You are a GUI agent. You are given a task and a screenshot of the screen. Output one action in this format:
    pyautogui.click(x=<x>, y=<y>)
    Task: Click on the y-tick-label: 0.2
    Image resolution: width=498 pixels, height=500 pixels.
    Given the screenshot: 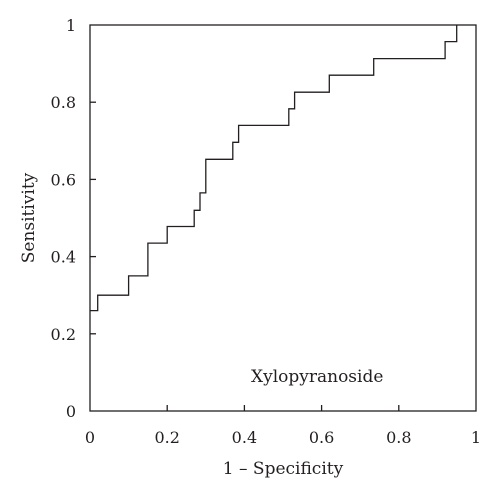 What is the action you would take?
    pyautogui.click(x=63, y=334)
    